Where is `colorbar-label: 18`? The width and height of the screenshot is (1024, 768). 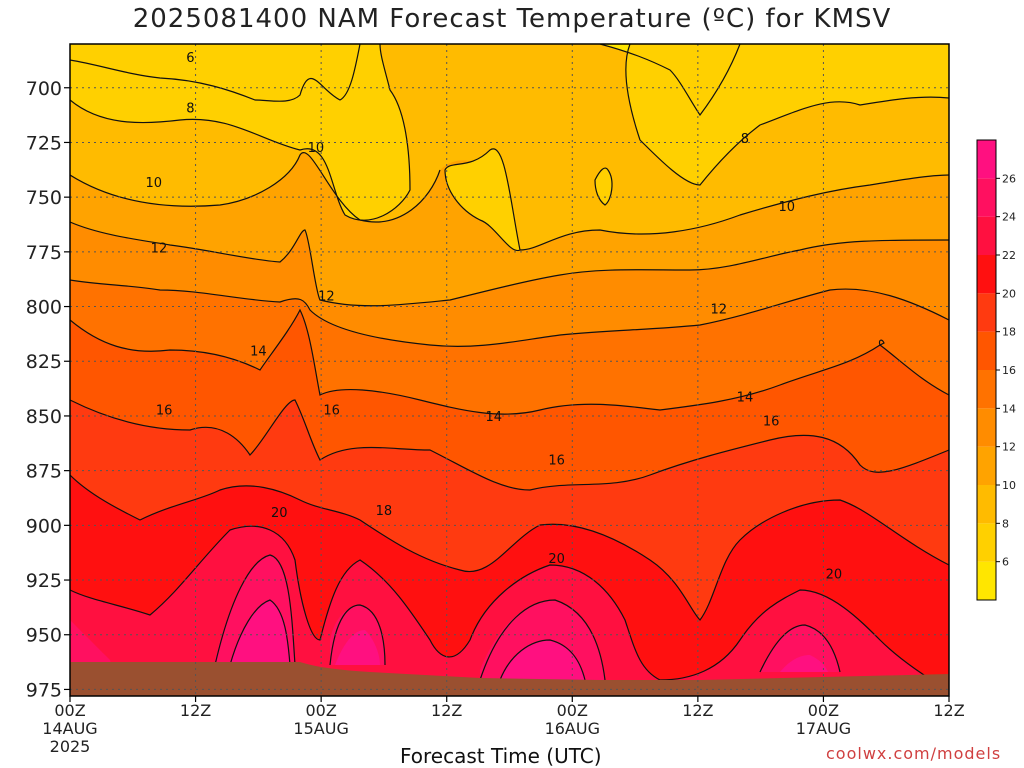 colorbar-label: 18 is located at coordinates (1009, 332).